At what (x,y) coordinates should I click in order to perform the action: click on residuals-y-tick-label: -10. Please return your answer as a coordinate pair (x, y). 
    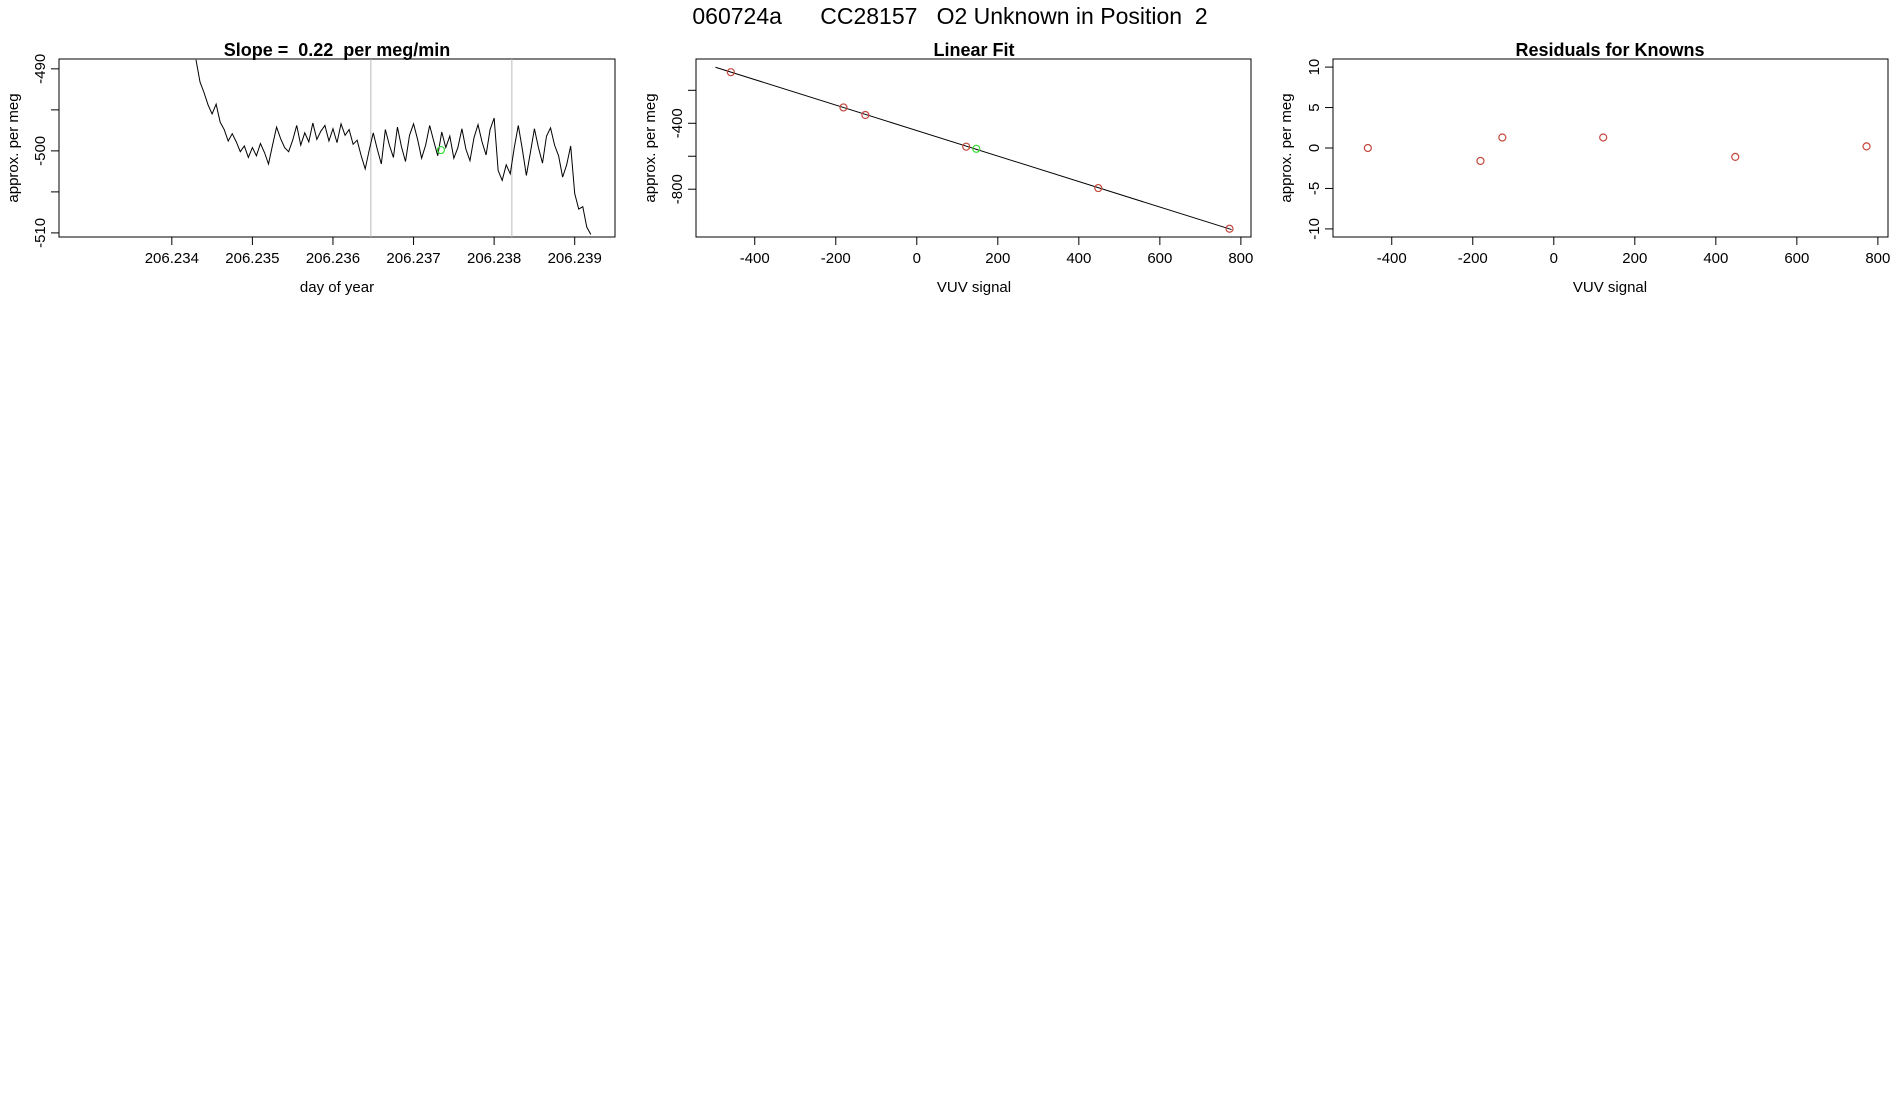
    Looking at the image, I should click on (1314, 229).